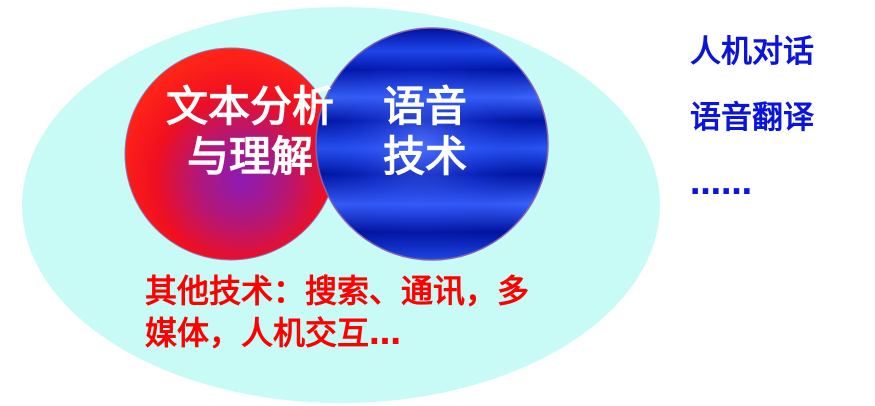 The width and height of the screenshot is (875, 406). Describe the element at coordinates (337, 291) in the screenshot. I see `other-technologies-line-1: 其他技术：搜索、通讯，多` at that location.